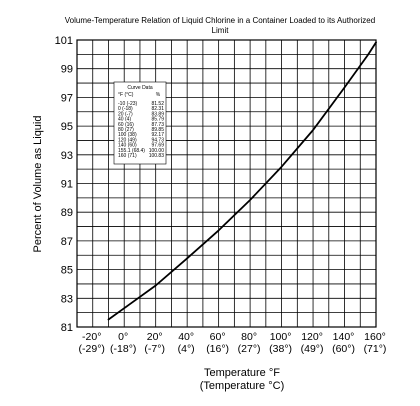 This screenshot has width=420, height=406. I want to click on legend-row-percent: 82.31, so click(157, 109).